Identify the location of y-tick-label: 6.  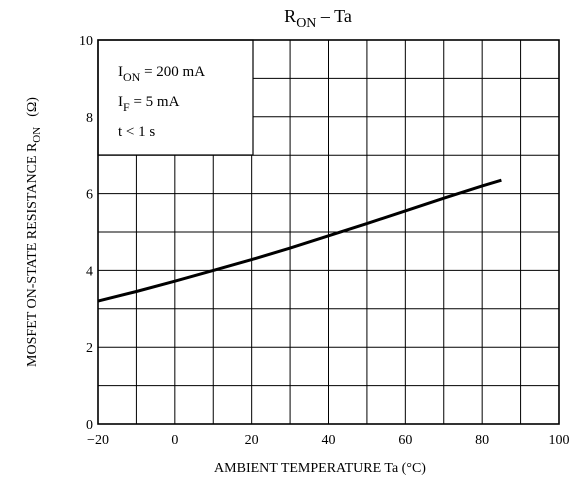
(89, 195).